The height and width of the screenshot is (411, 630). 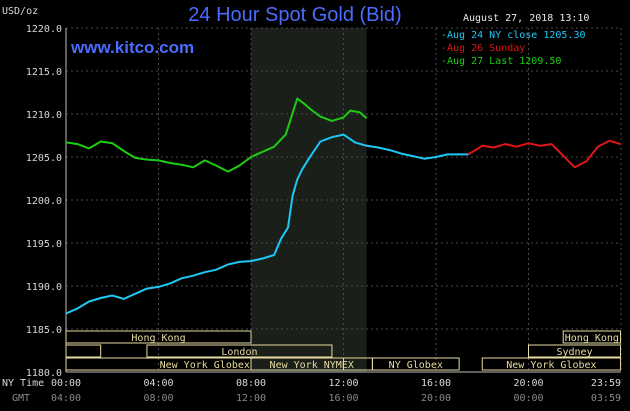 What do you see at coordinates (528, 383) in the screenshot?
I see `x-tick-label-ny: 20:00` at bounding box center [528, 383].